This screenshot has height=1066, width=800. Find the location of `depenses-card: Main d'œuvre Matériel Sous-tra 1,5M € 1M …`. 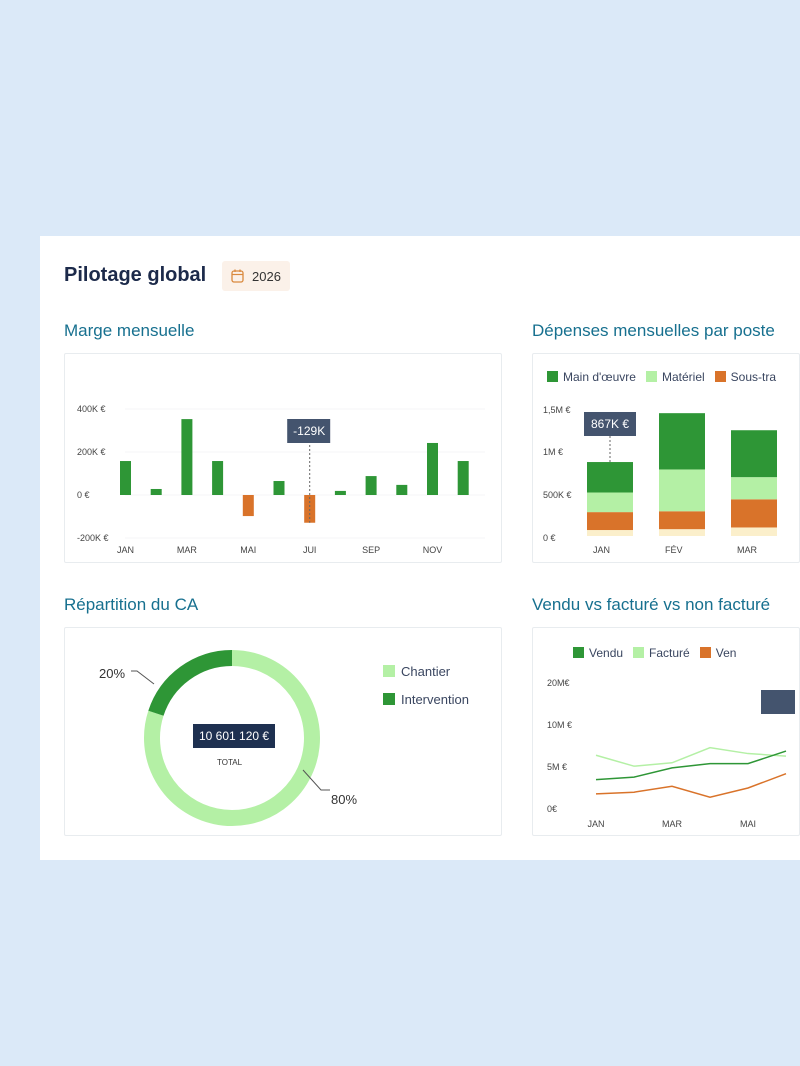

depenses-card: Main d'œuvre Matériel Sous-tra 1,5M € 1M … is located at coordinates (666, 458).